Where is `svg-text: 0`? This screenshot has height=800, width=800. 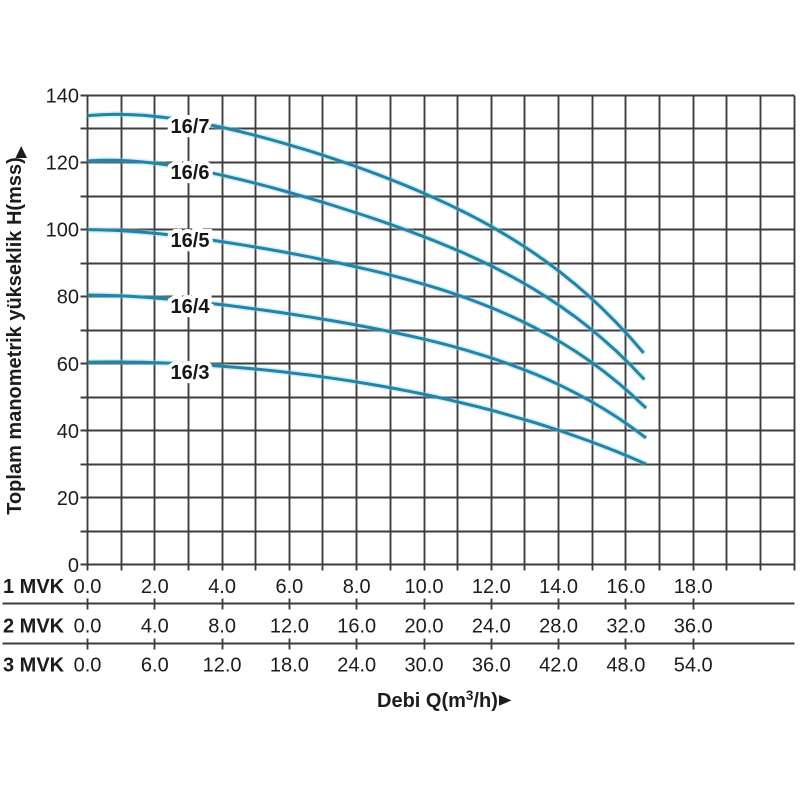
svg-text: 0 is located at coordinates (73, 566).